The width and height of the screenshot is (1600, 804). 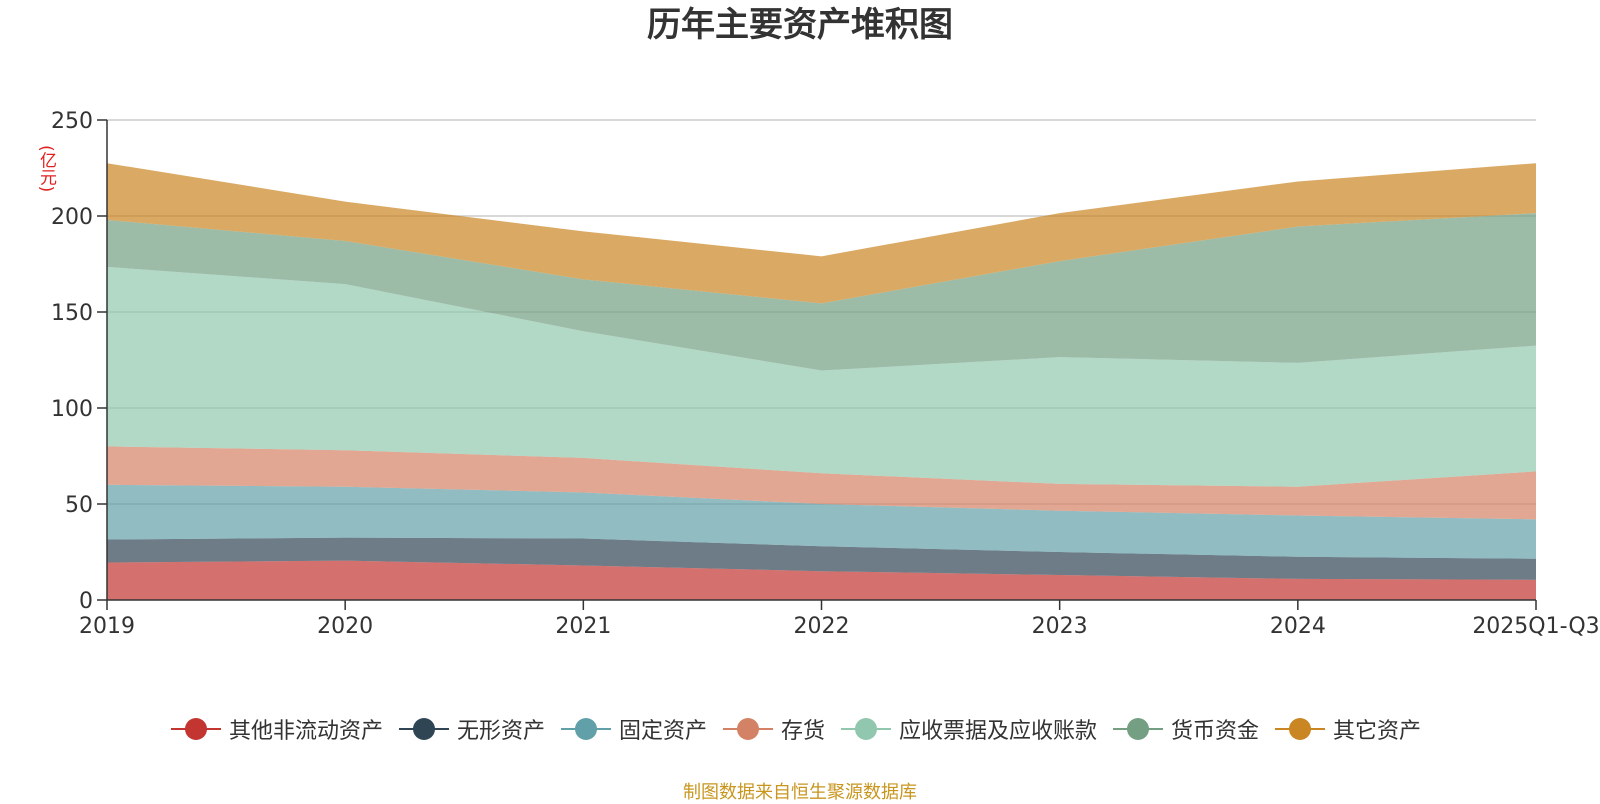 I want to click on legend-item: 其它资产, so click(x=1348, y=729).